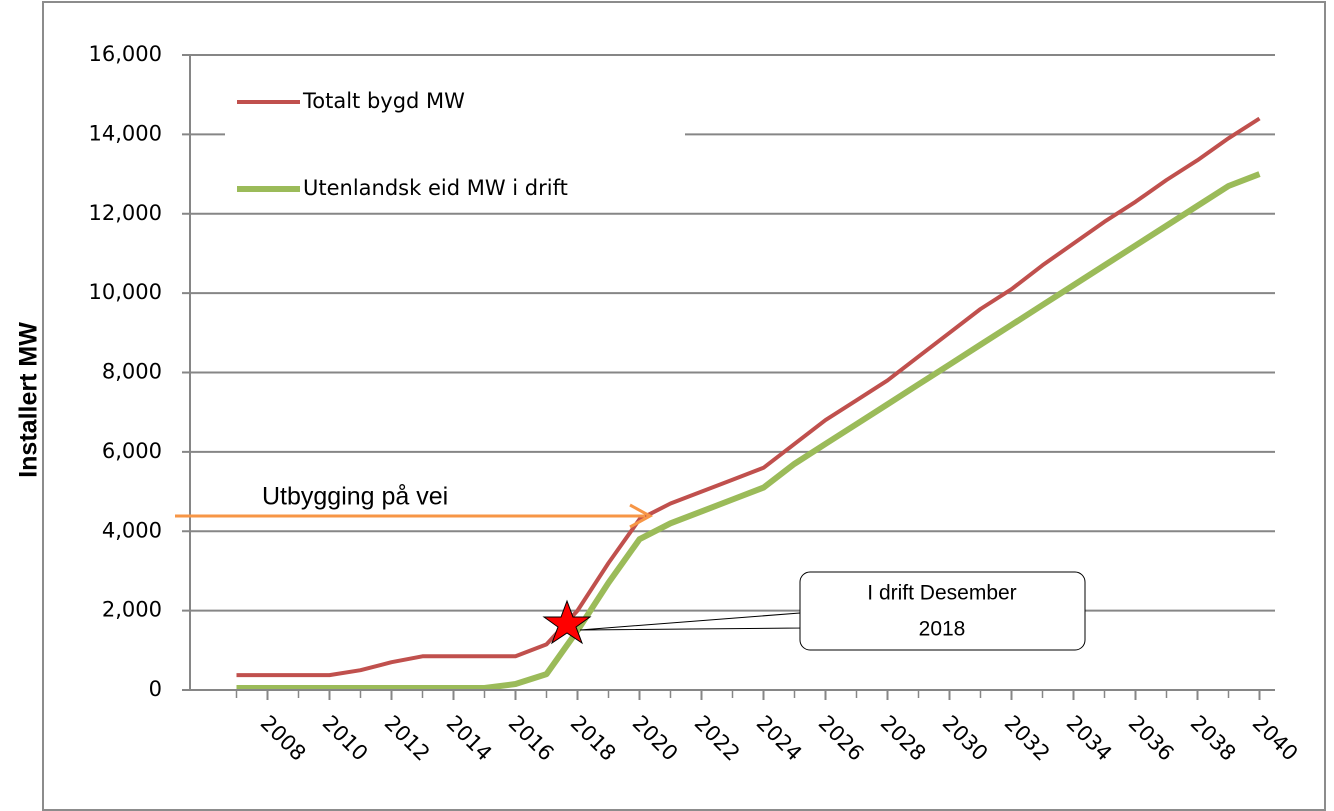  Describe the element at coordinates (941, 593) in the screenshot. I see `callout-text: I drift Desember` at that location.